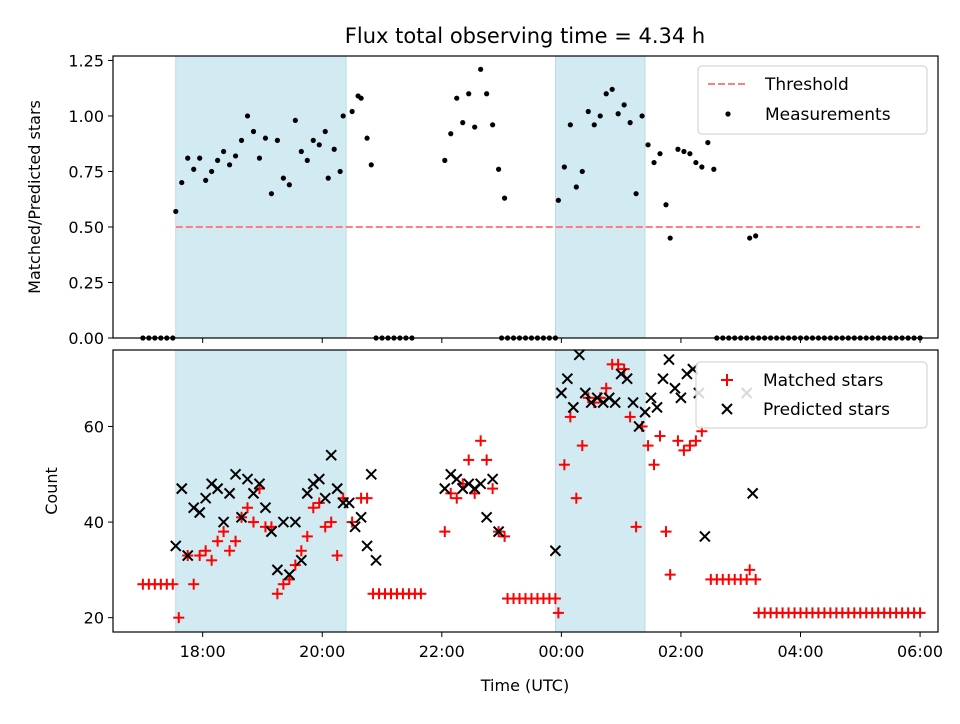 This screenshot has width=960, height=724. I want to click on y-tick-label: 60, so click(94, 426).